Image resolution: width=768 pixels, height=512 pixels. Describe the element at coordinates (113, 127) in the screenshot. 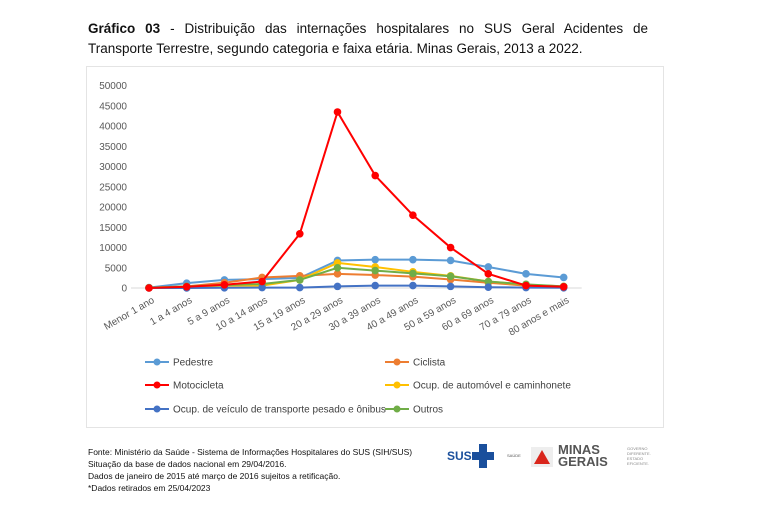

I see `y-tick-label: 40000` at that location.